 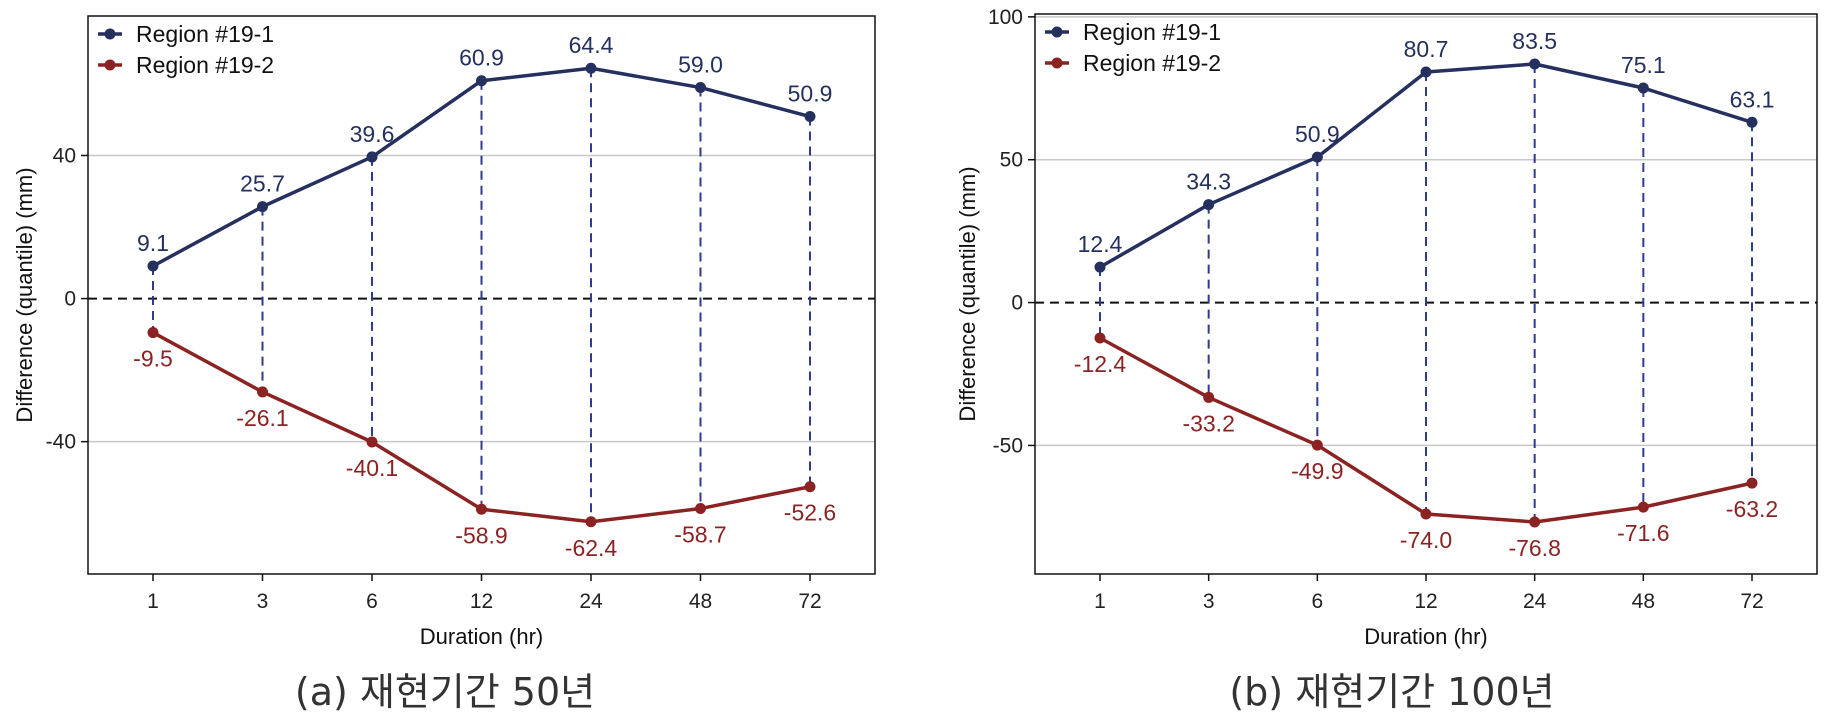 I want to click on data-label: -62.4, so click(x=591, y=548).